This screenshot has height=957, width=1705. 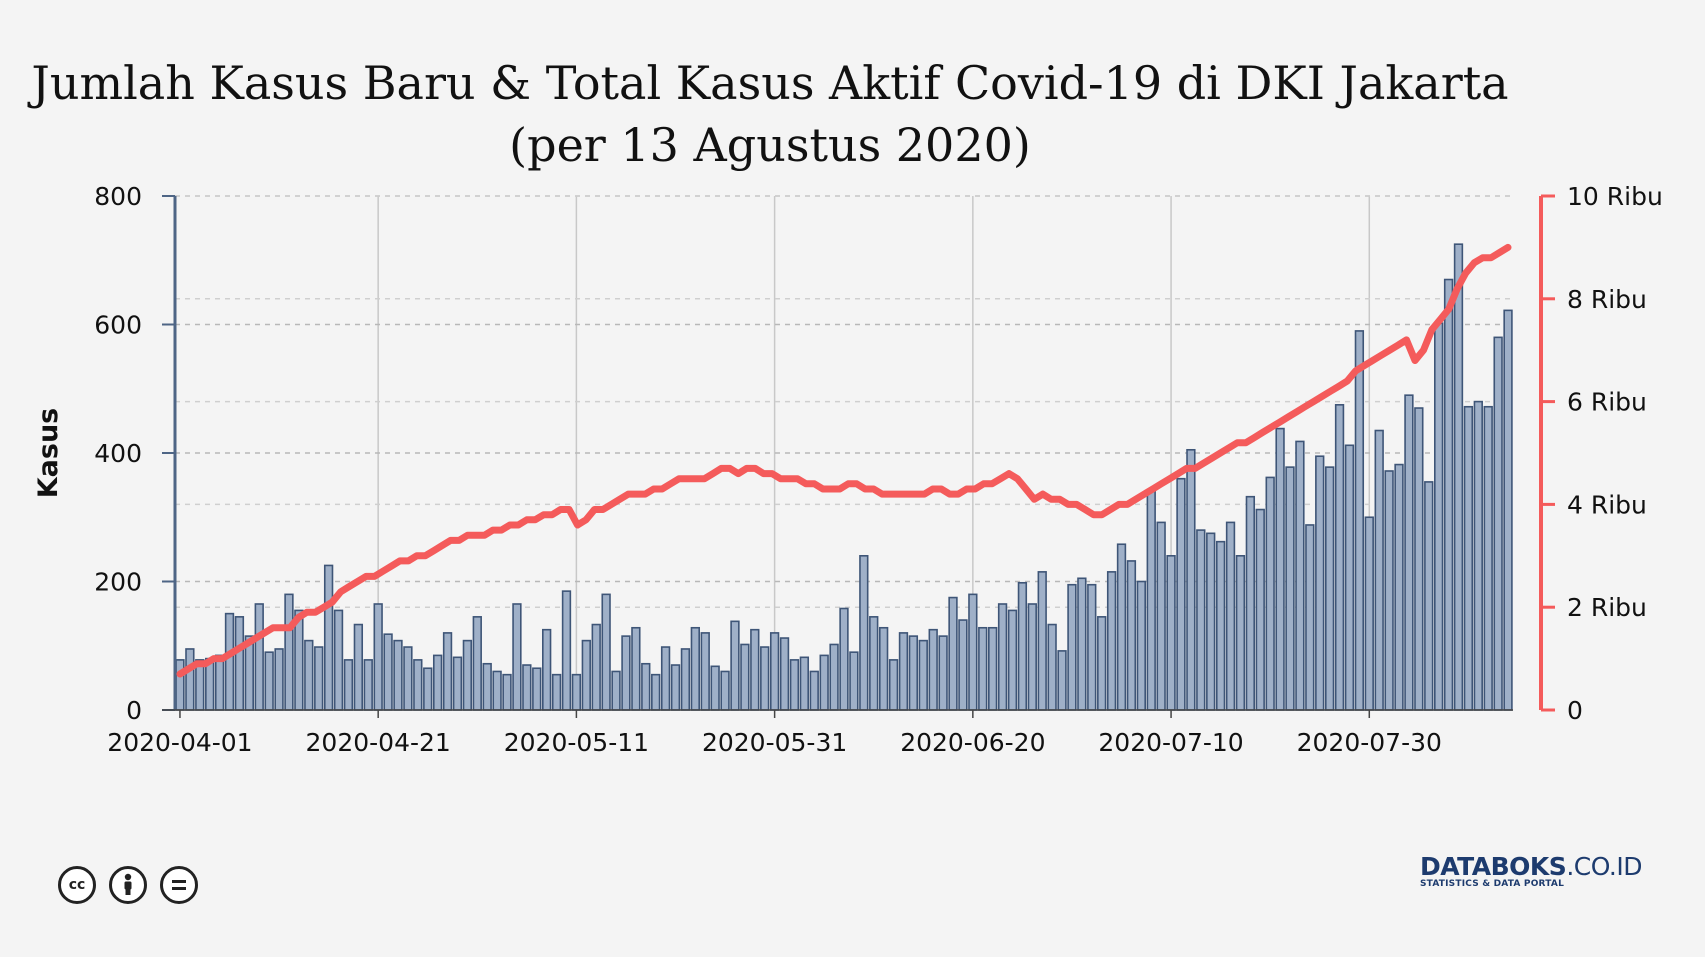 I want to click on by-person-icon, so click(x=128, y=885).